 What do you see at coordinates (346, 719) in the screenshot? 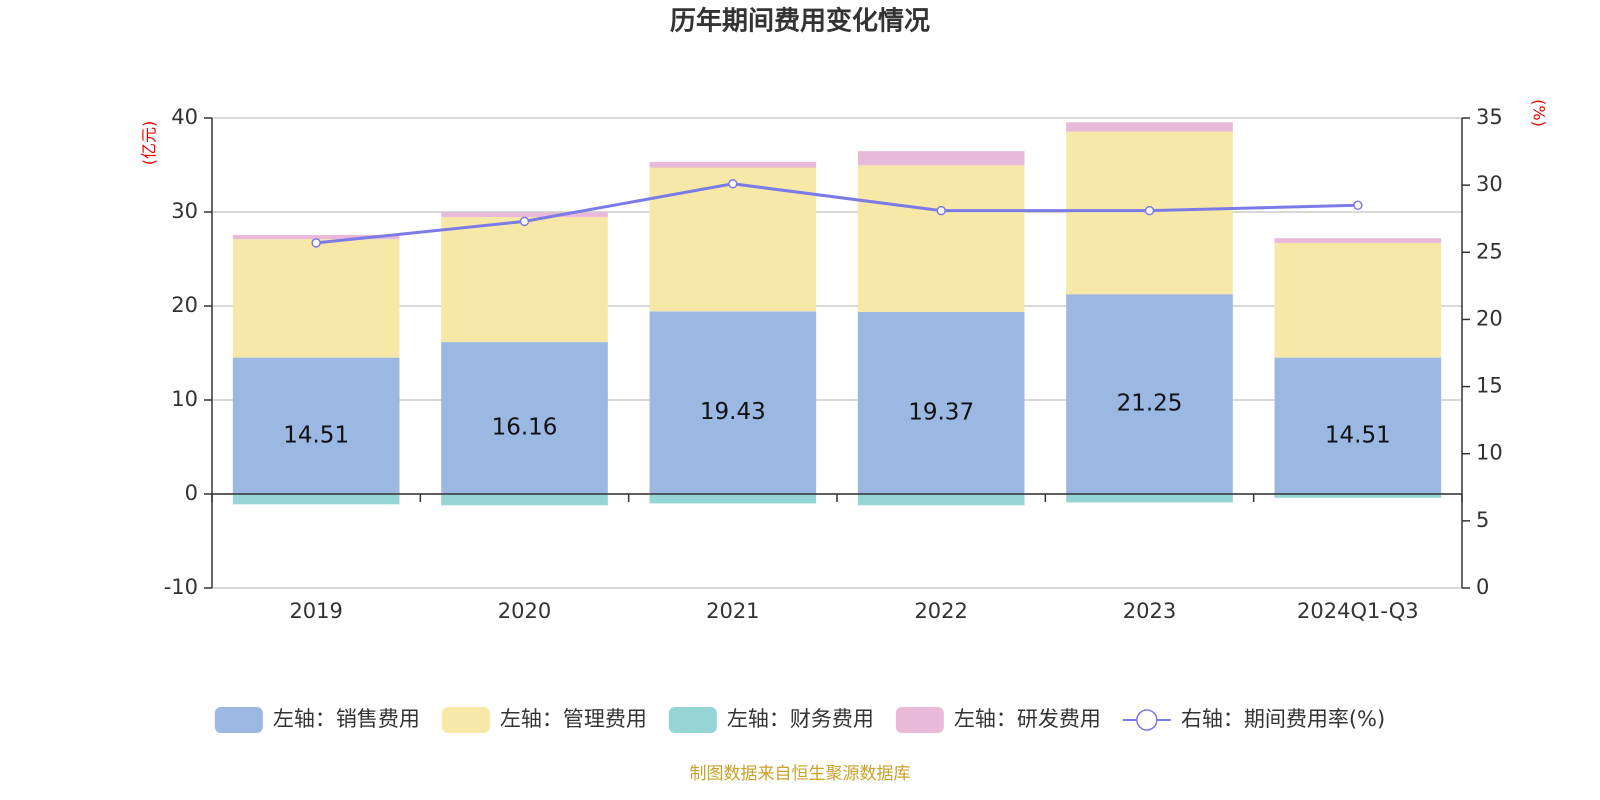
I see `legend-label: 左轴：销售费用` at bounding box center [346, 719].